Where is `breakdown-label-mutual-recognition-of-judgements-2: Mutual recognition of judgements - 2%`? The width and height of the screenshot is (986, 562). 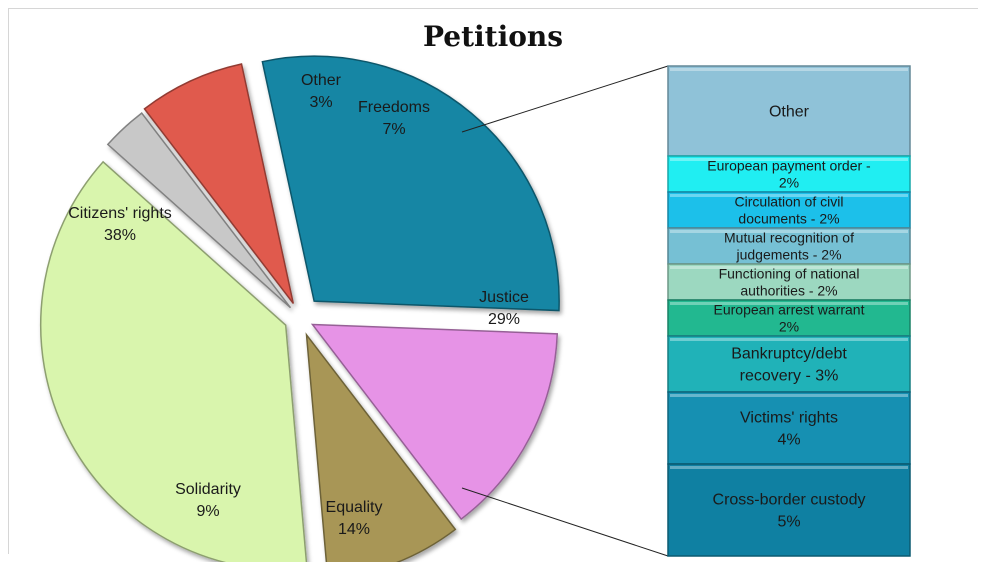
breakdown-label-mutual-recognition-of-judgements-2: Mutual recognition of judgements - 2% is located at coordinates (789, 245).